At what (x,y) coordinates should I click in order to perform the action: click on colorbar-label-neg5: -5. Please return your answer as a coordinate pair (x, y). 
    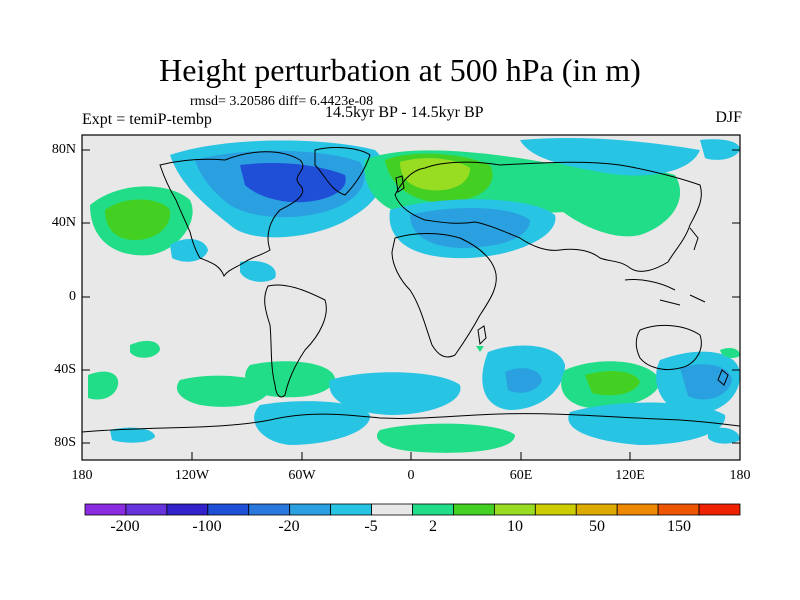
    Looking at the image, I should click on (371, 526).